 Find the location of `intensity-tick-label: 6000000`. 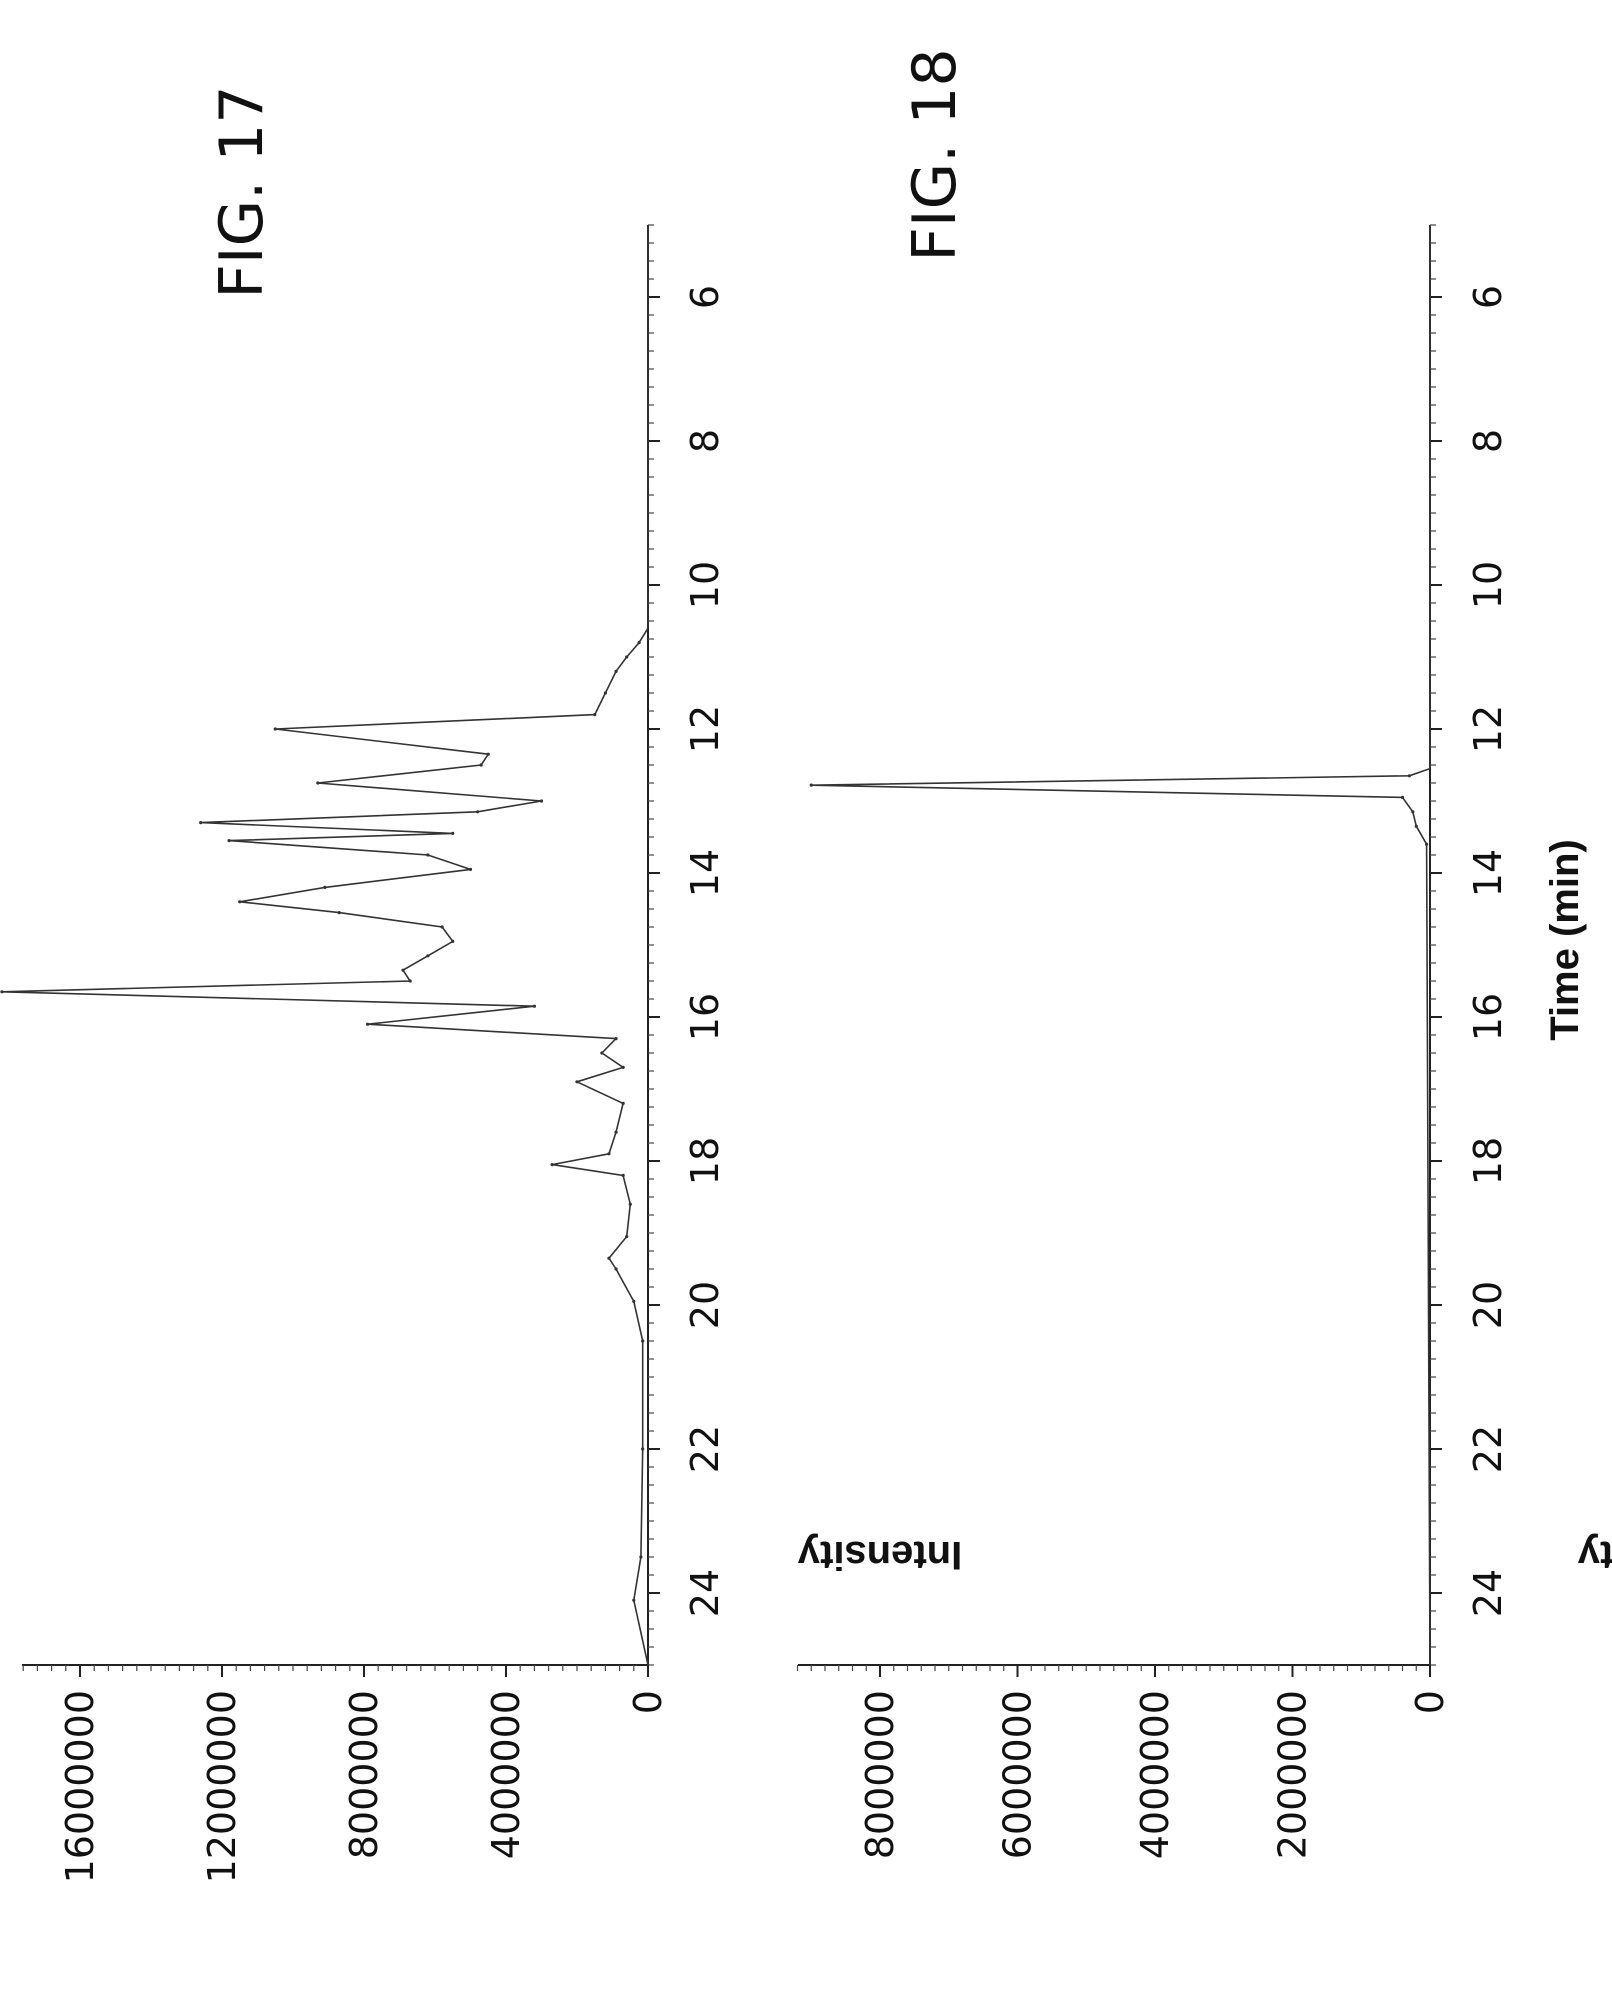

intensity-tick-label: 6000000 is located at coordinates (1018, 1774).